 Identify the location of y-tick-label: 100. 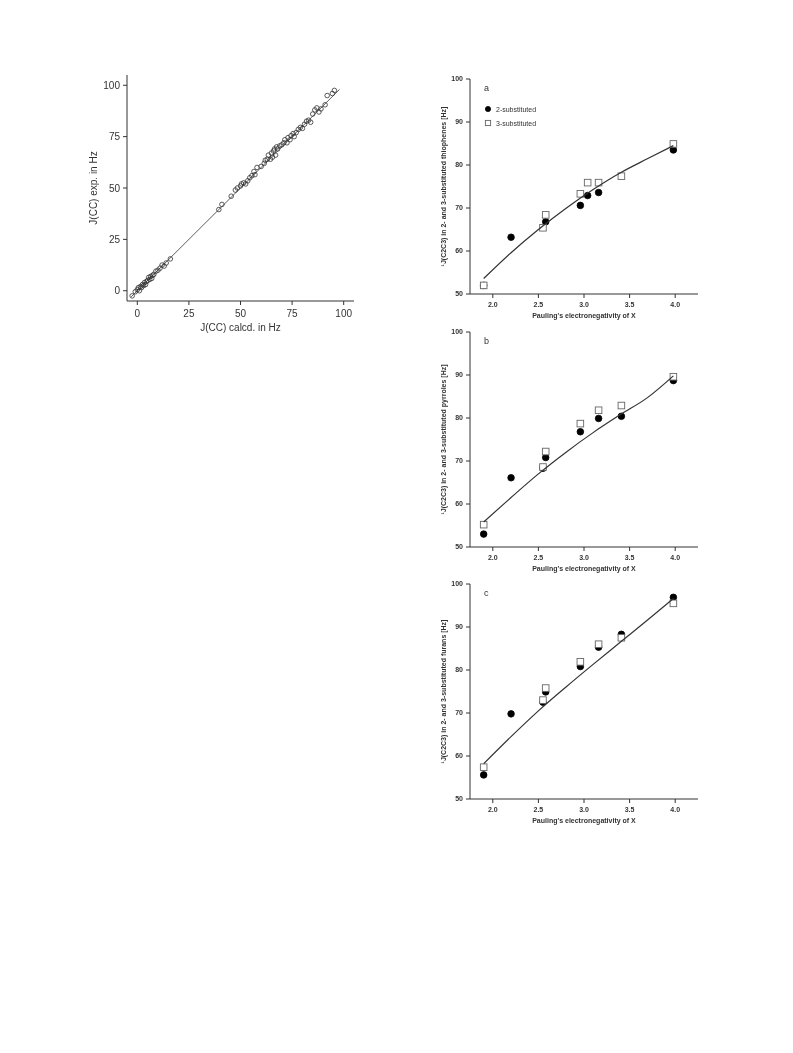
(112, 85).